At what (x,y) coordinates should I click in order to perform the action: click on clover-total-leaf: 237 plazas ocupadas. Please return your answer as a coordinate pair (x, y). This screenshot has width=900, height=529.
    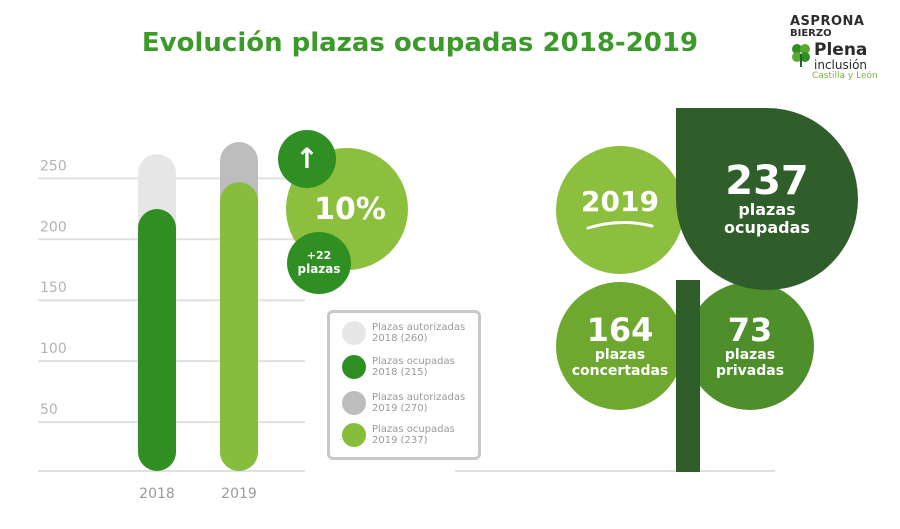
    Looking at the image, I should click on (767, 199).